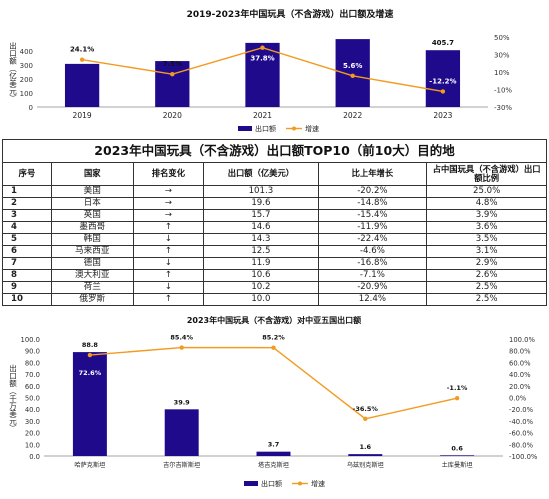  What do you see at coordinates (27, 215) in the screenshot?
I see `cell-rank: 3` at bounding box center [27, 215].